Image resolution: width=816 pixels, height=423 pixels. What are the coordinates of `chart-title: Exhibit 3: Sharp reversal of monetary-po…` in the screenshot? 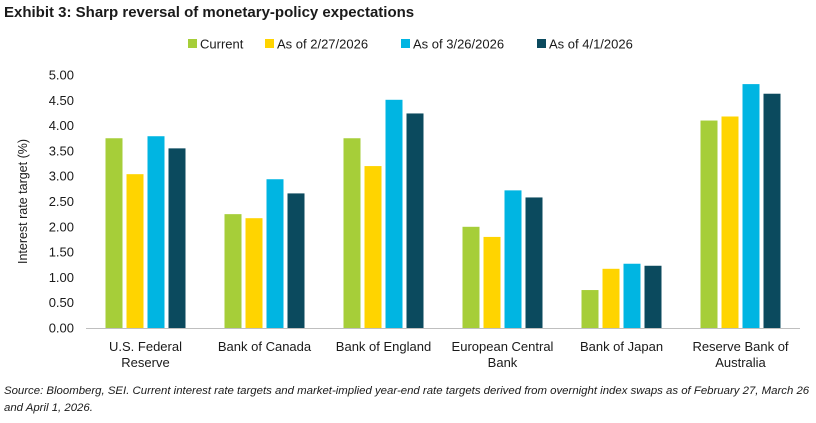 It's located at (209, 12).